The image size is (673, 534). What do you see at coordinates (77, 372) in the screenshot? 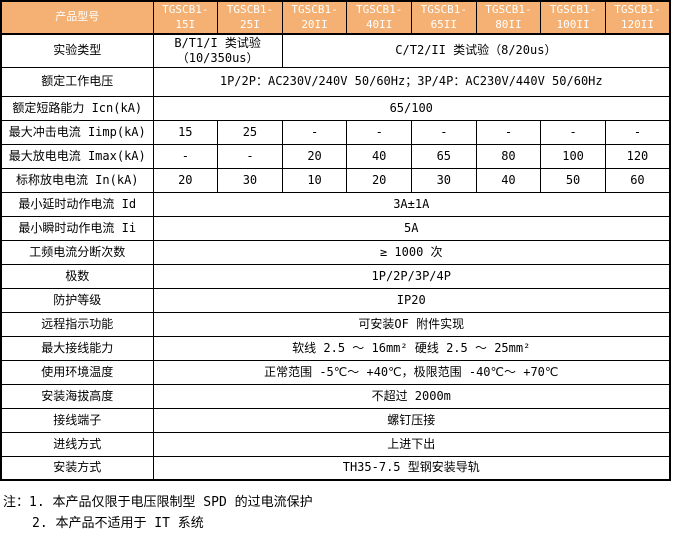
I see `row-label: 使用环境温度` at bounding box center [77, 372].